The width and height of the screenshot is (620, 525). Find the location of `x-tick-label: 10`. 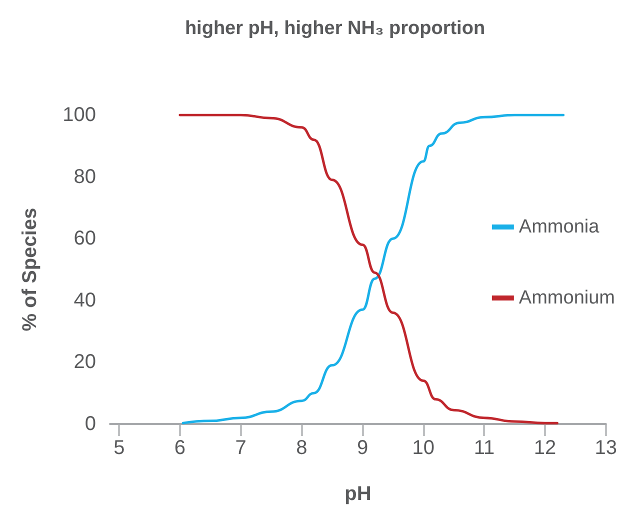

x-tick-label: 10 is located at coordinates (423, 448).